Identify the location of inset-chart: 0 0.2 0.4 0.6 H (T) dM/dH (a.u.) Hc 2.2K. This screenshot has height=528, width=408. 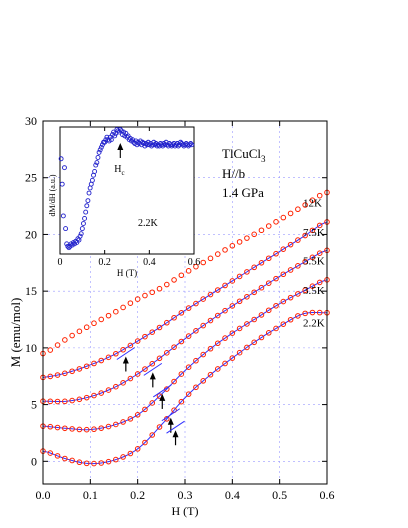
(124, 202).